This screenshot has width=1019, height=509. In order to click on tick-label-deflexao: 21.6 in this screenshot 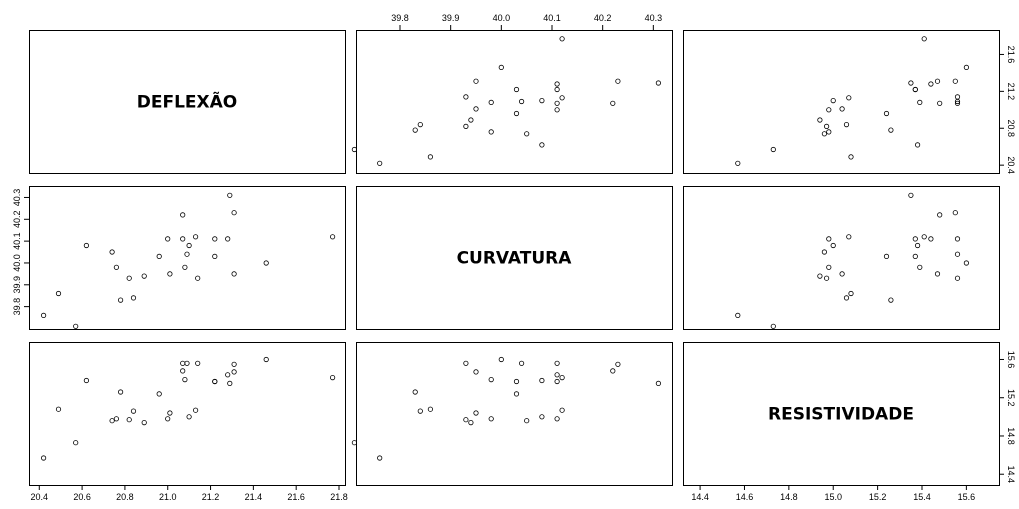, I will do `click(296, 497)`.